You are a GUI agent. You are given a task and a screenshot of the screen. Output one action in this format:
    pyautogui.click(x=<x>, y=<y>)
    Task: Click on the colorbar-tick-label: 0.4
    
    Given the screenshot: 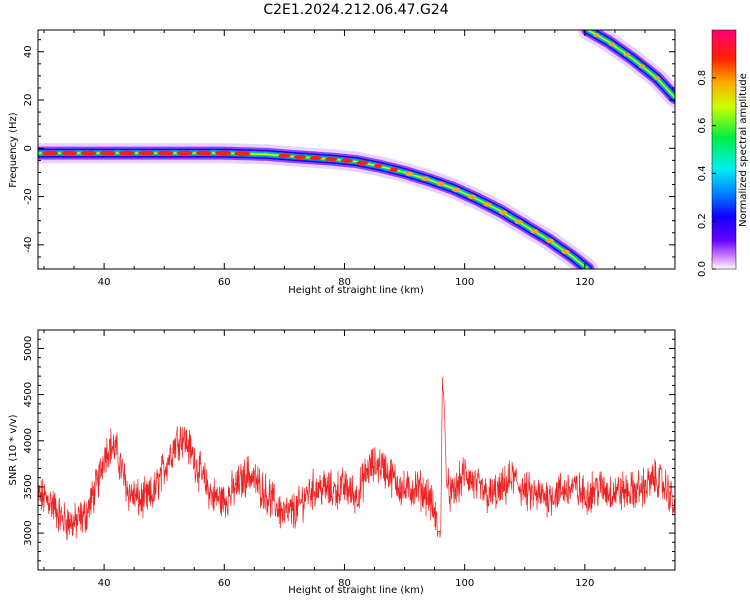 What is the action you would take?
    pyautogui.click(x=702, y=173)
    